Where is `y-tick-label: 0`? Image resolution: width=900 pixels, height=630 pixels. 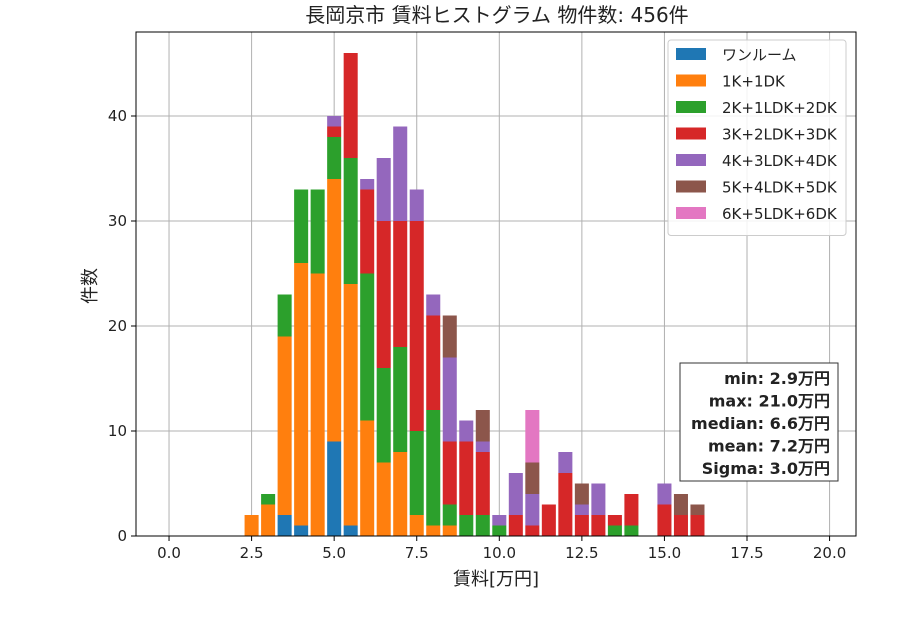
y-tick-label: 0 is located at coordinates (122, 536).